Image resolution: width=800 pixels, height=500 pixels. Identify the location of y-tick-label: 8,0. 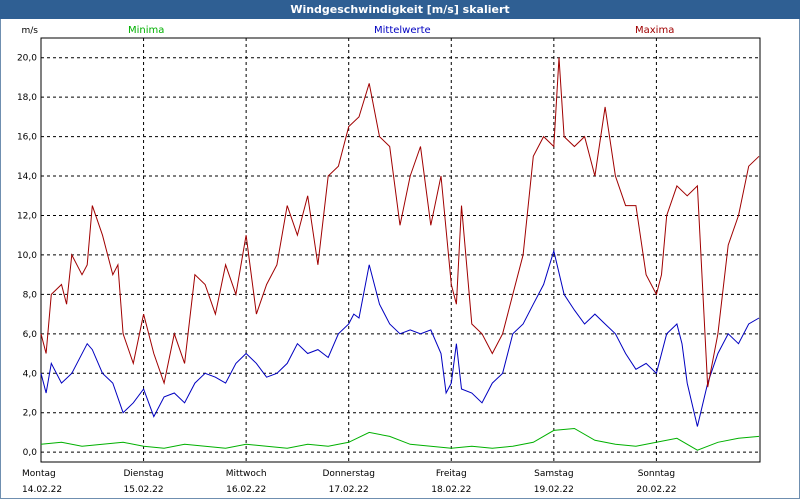
(30, 295).